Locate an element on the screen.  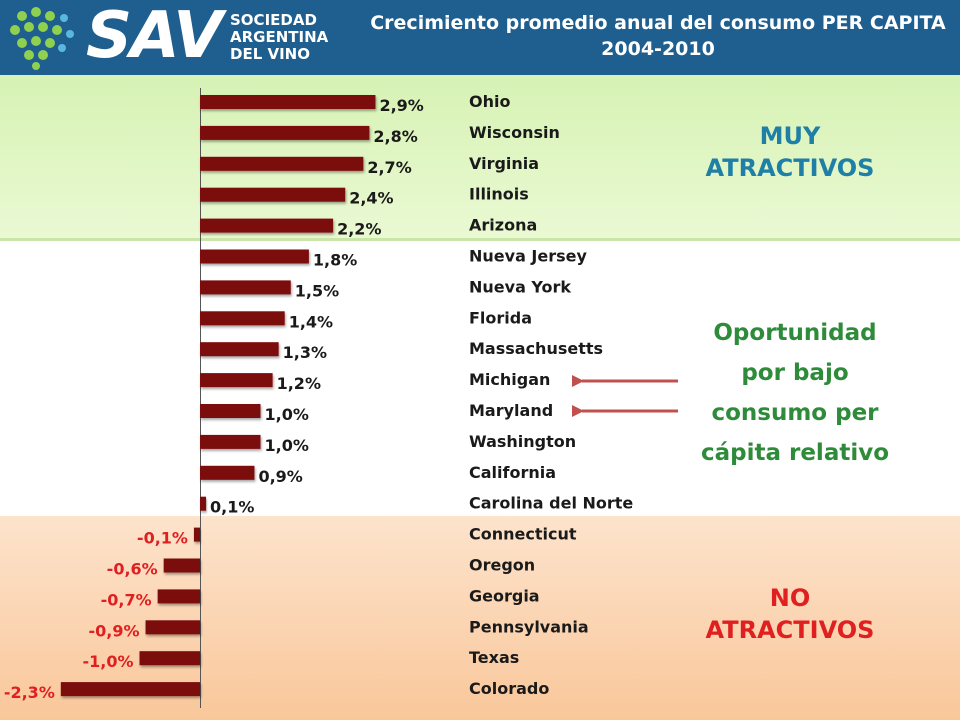
bar-pennsylvania is located at coordinates (172, 627).